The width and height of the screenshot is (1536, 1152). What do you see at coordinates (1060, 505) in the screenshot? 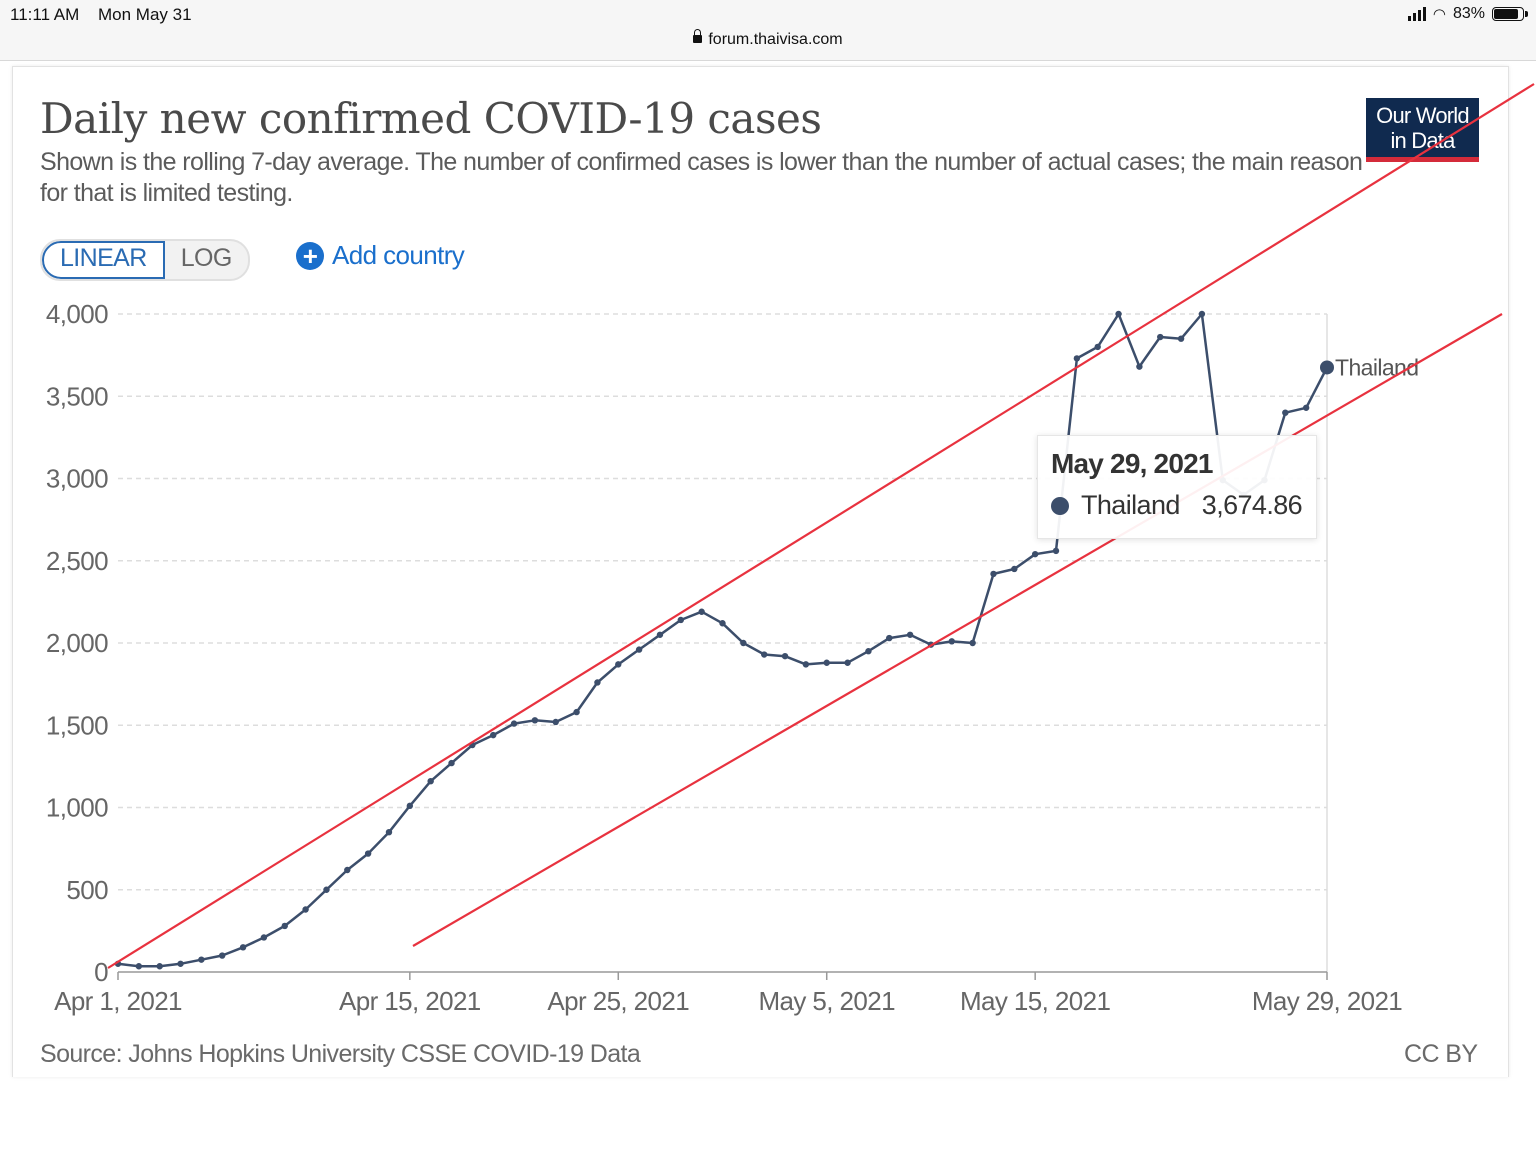
I see `series-marker-icon` at bounding box center [1060, 505].